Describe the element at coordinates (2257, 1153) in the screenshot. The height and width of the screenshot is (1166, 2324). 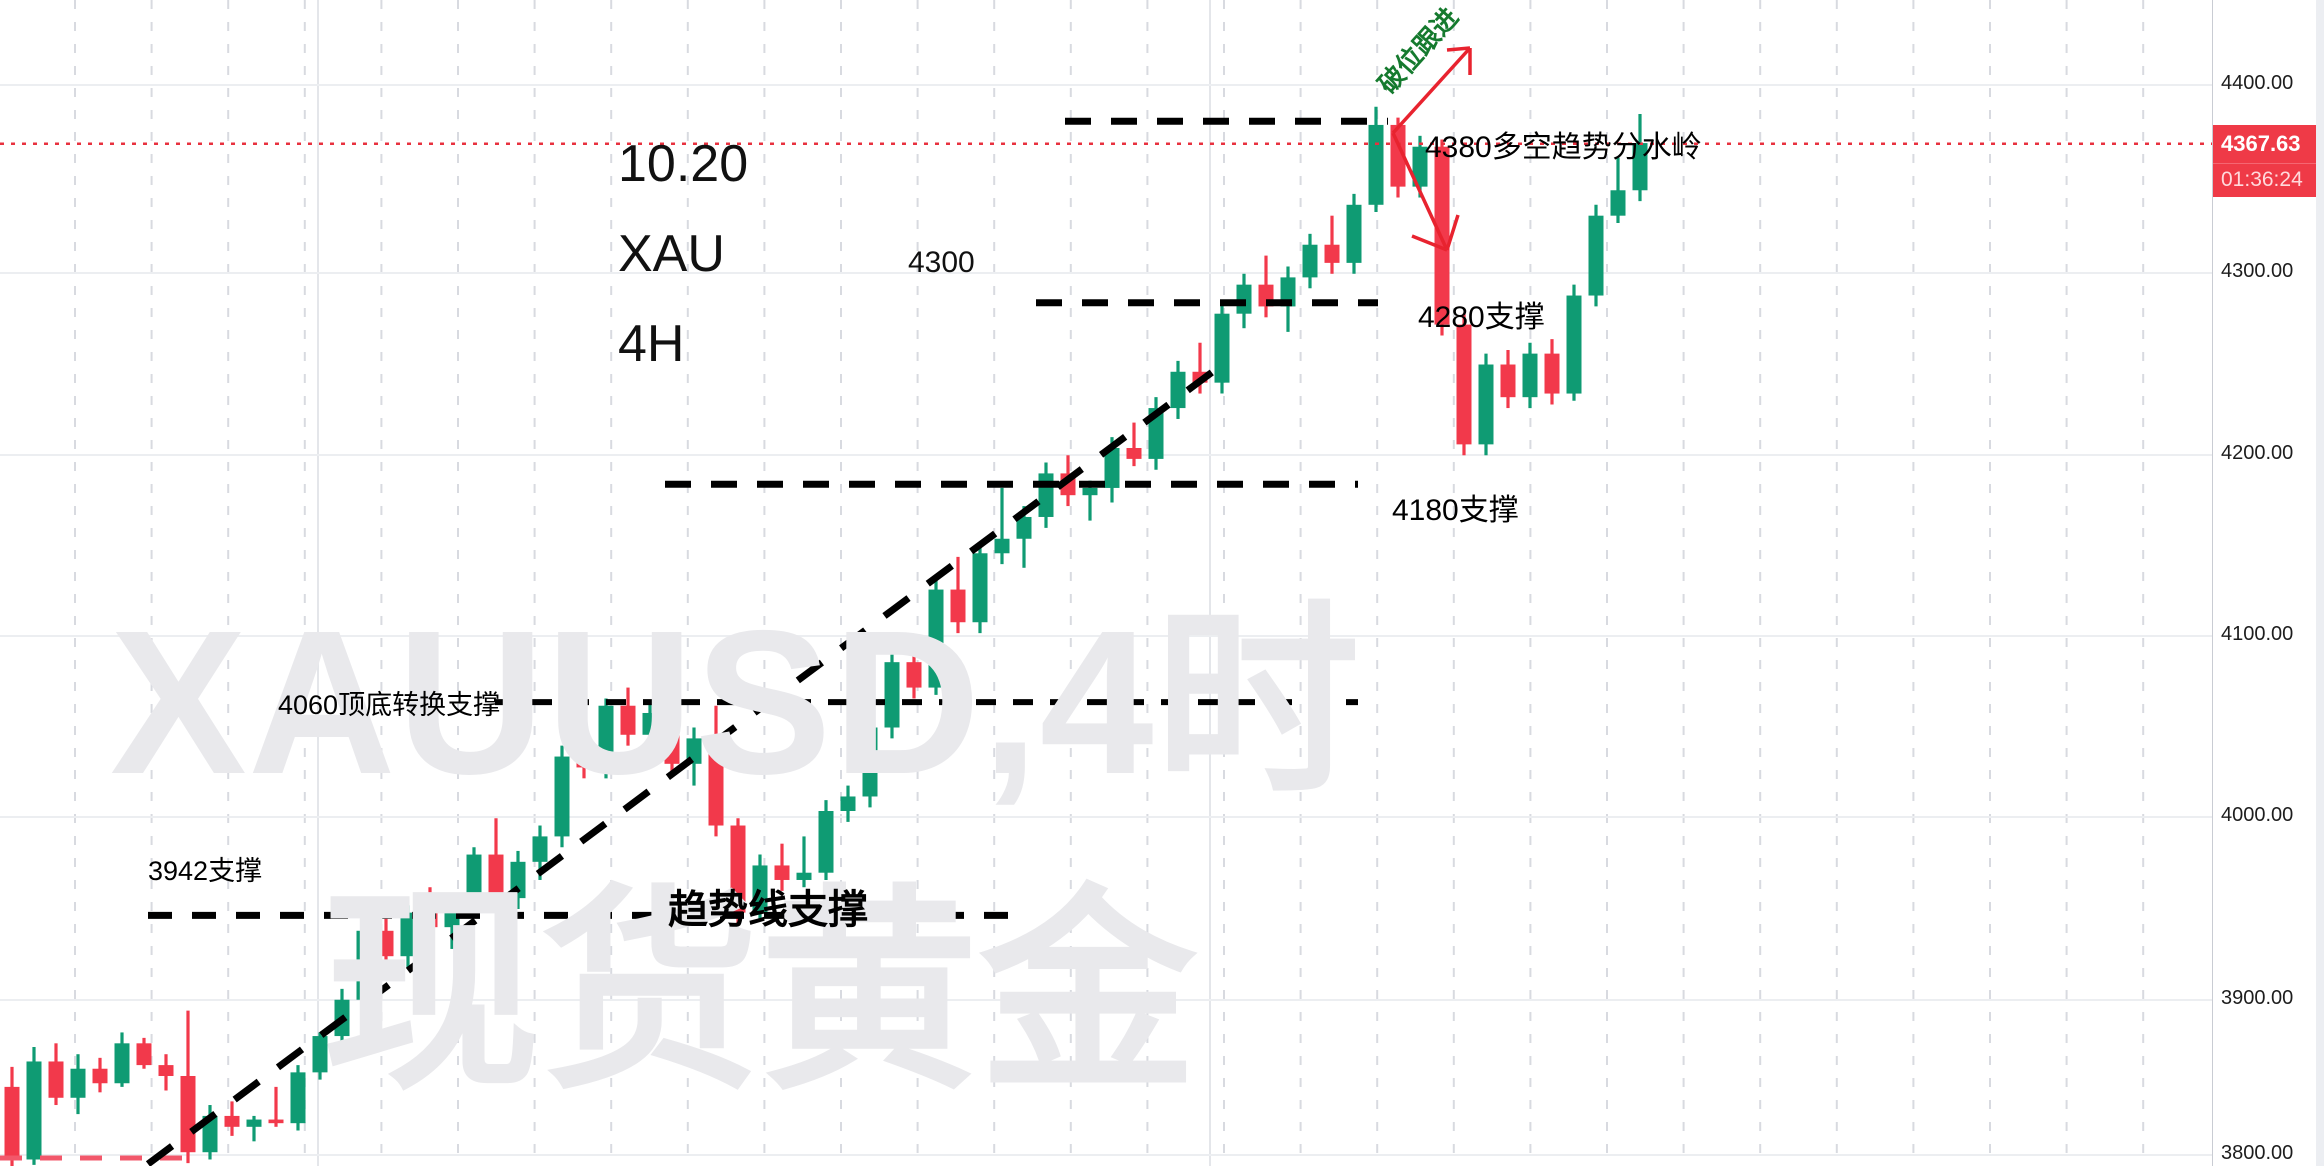
I see `price-tick-3800: 3800.00` at that location.